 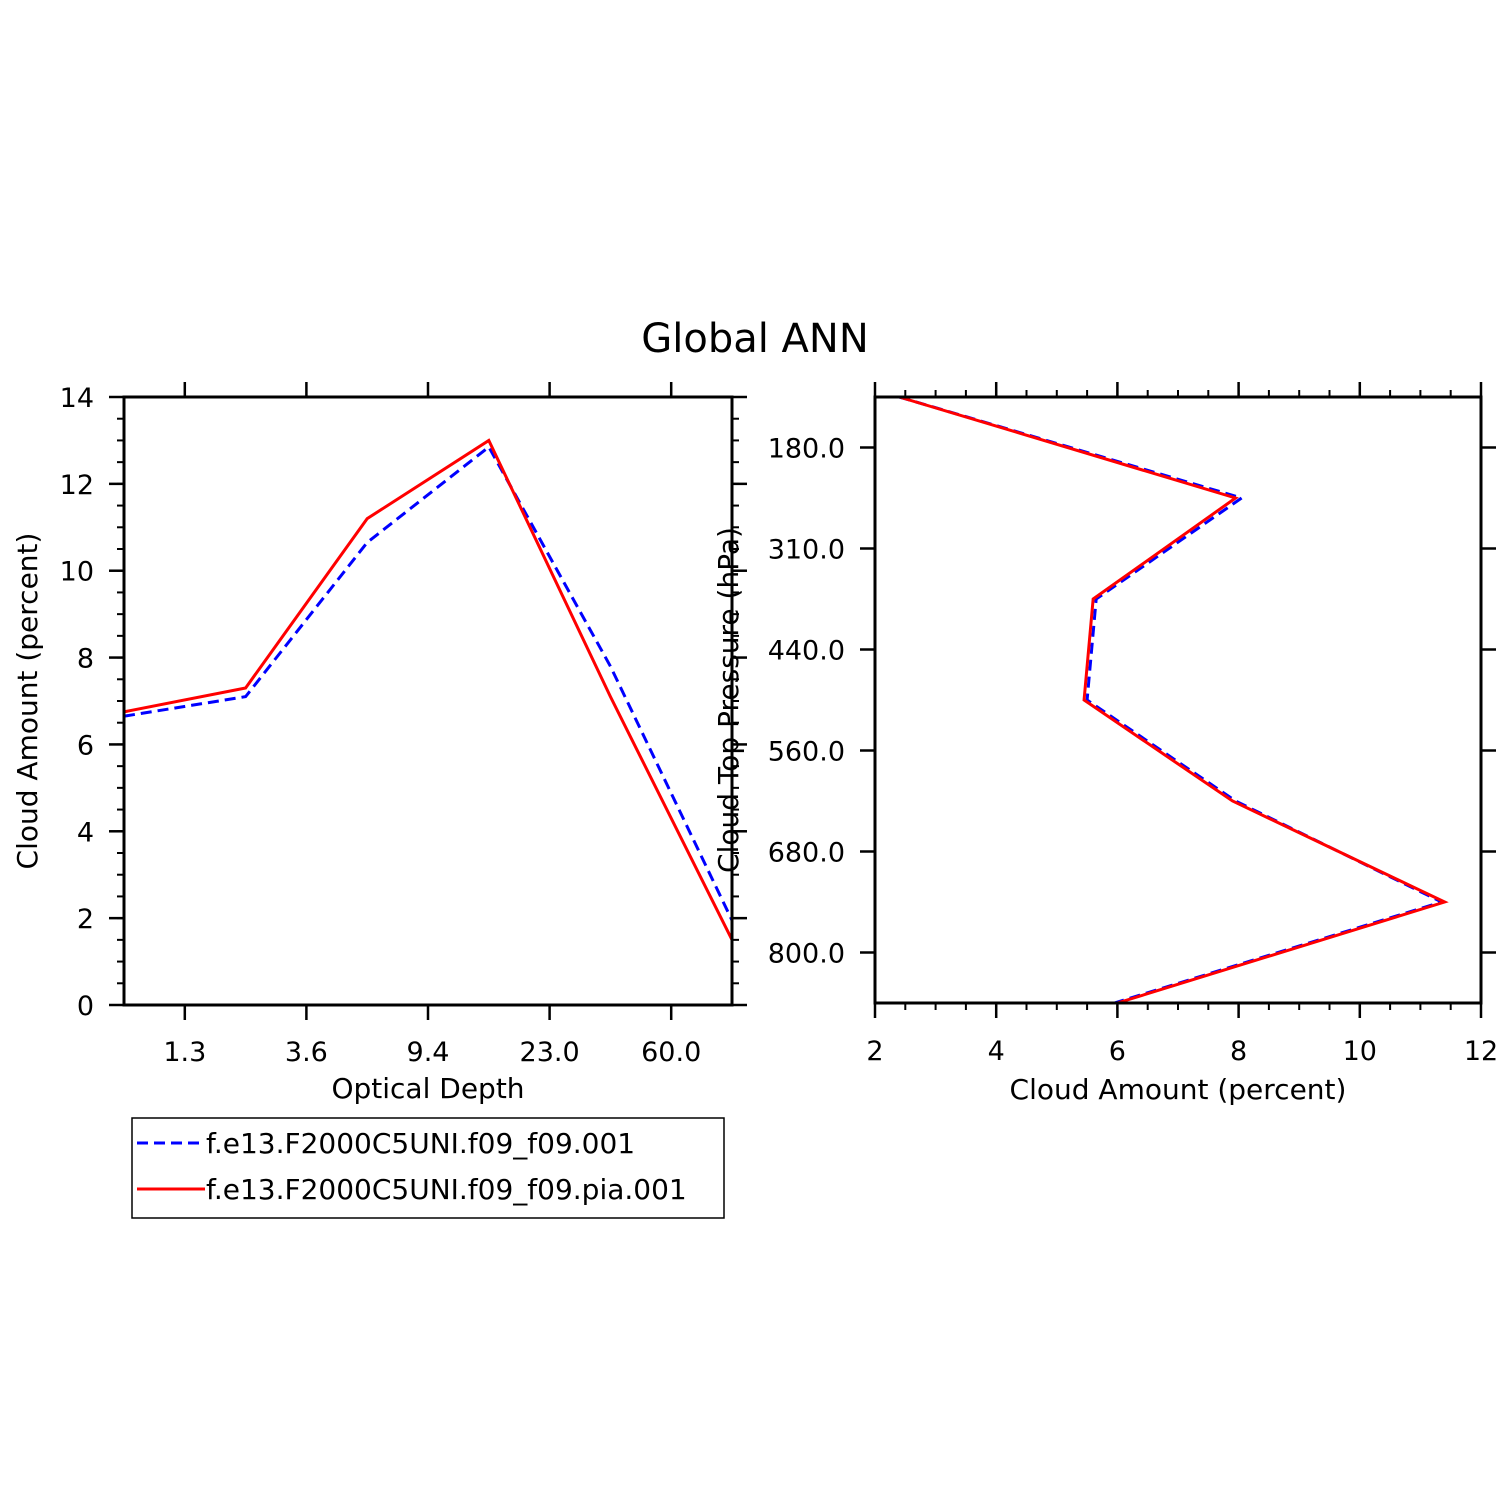 What do you see at coordinates (428, 1052) in the screenshot?
I see `left-x-tick-label: 9.4` at bounding box center [428, 1052].